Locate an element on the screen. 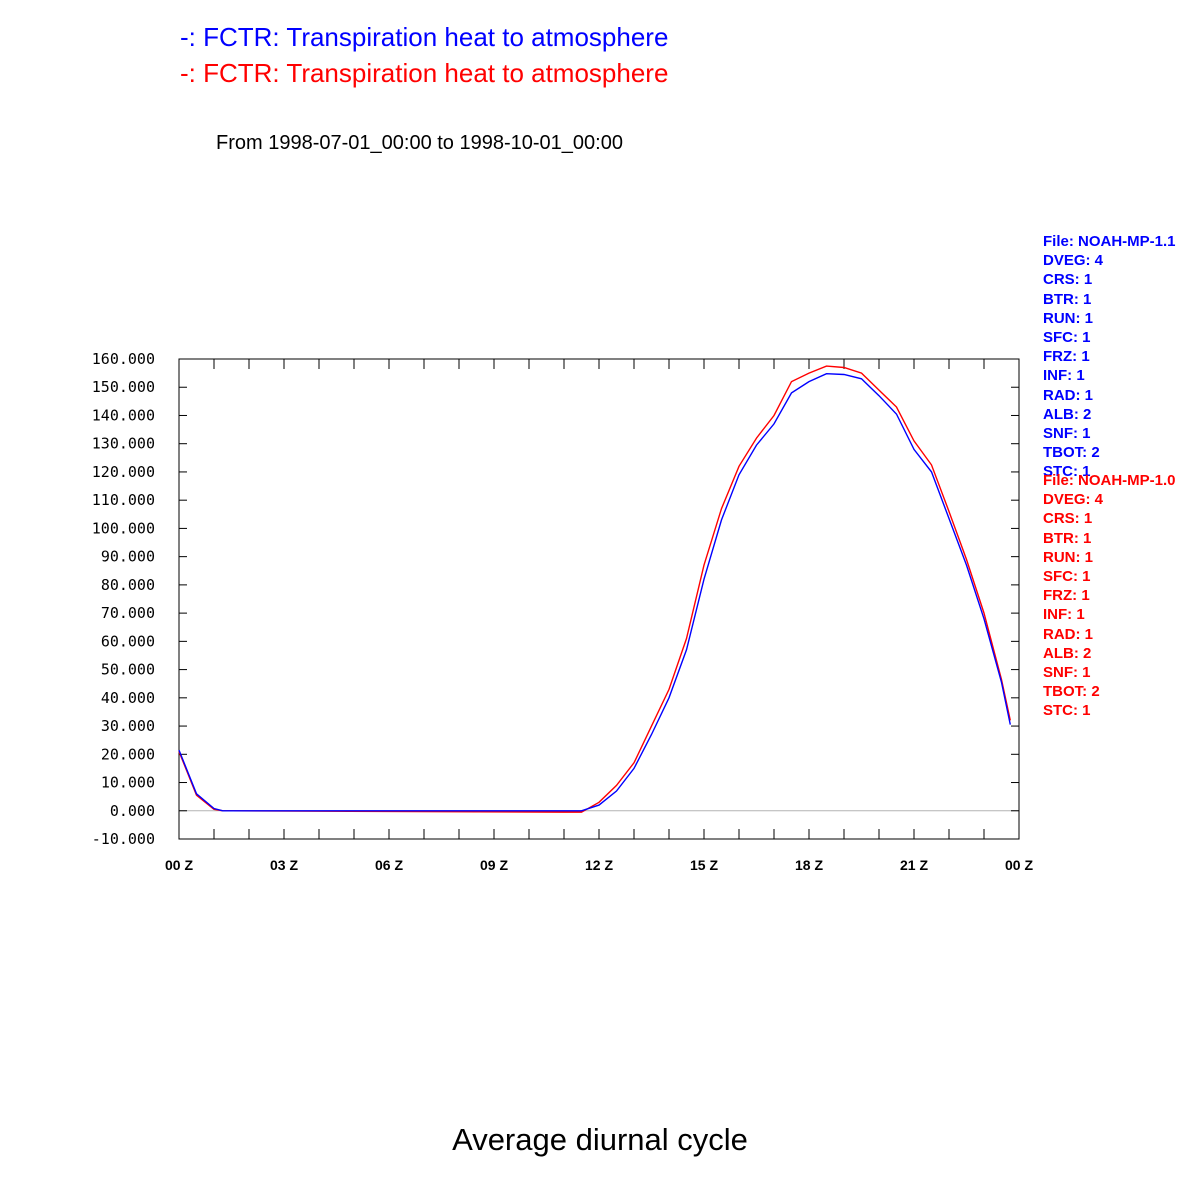 The height and width of the screenshot is (1200, 1200). y-tick-label: 80.000 is located at coordinates (128, 585).